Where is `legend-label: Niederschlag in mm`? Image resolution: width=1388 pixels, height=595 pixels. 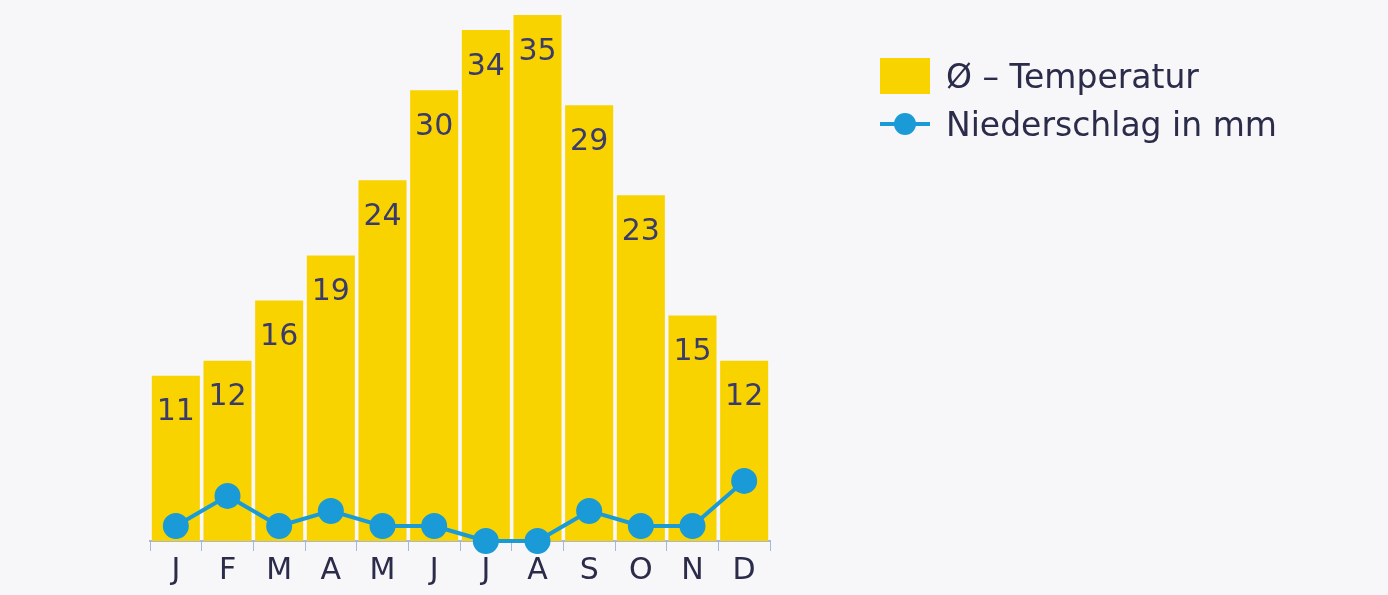 legend-label: Niederschlag in mm is located at coordinates (1111, 124).